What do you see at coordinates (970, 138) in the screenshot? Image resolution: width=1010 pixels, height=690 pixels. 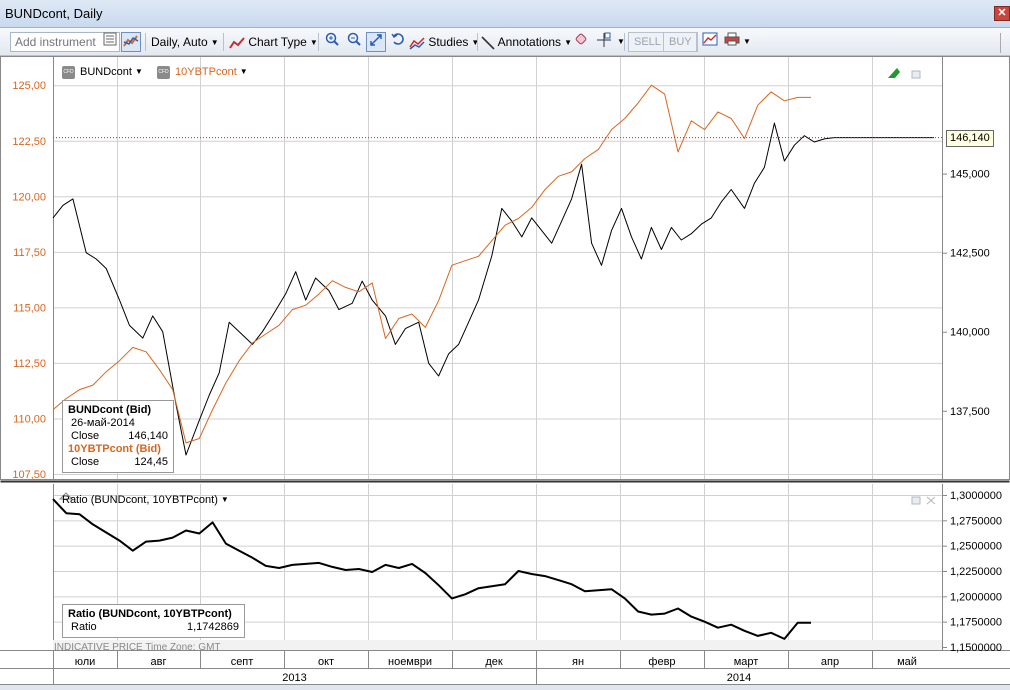 I see `last-price-tag: 146,140` at bounding box center [970, 138].